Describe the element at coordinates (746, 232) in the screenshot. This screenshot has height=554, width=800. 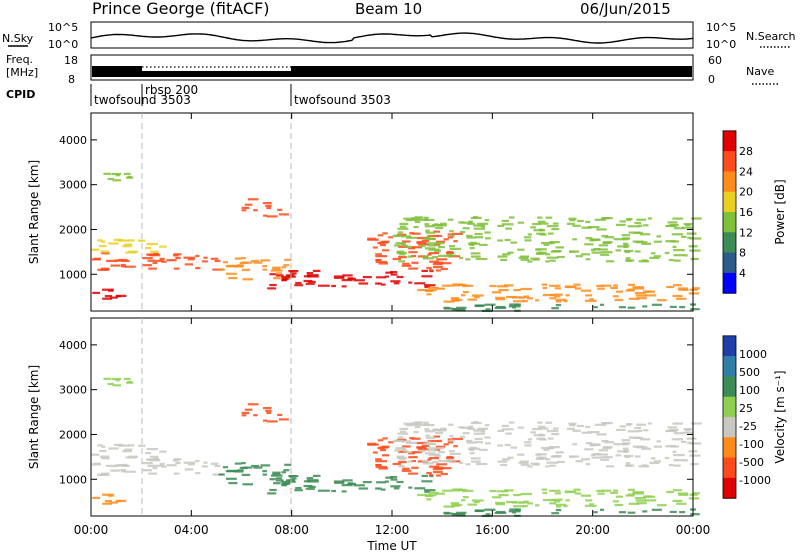
I see `power-colorbar-tick: 12` at that location.